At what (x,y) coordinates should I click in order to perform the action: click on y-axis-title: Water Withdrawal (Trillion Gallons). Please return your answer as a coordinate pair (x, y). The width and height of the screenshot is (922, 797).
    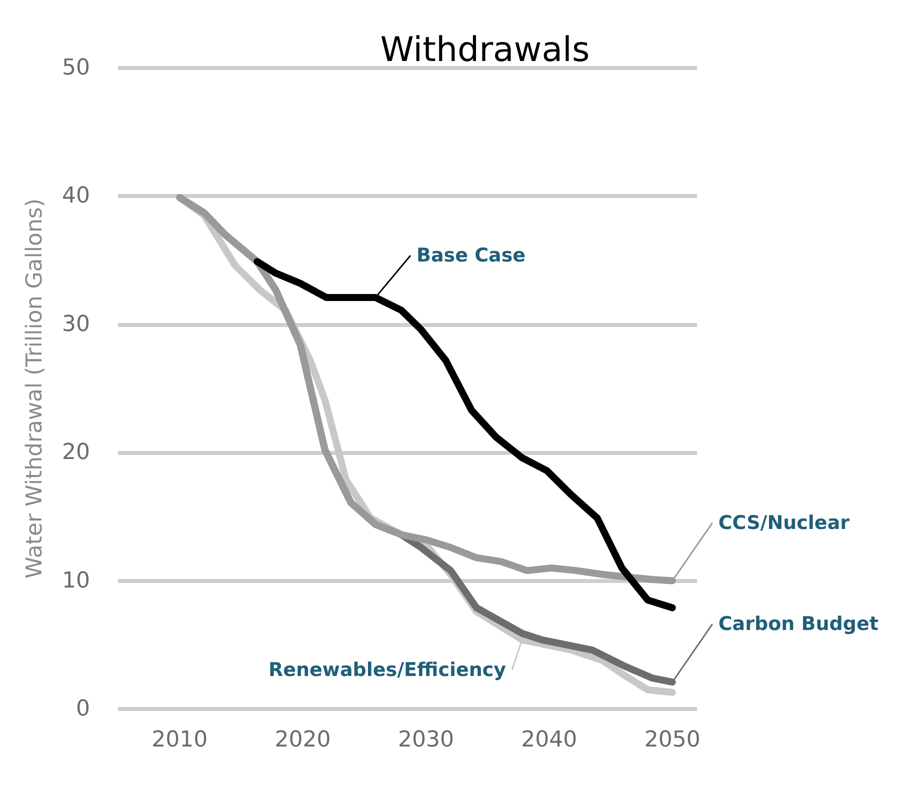
    Looking at the image, I should click on (35, 388).